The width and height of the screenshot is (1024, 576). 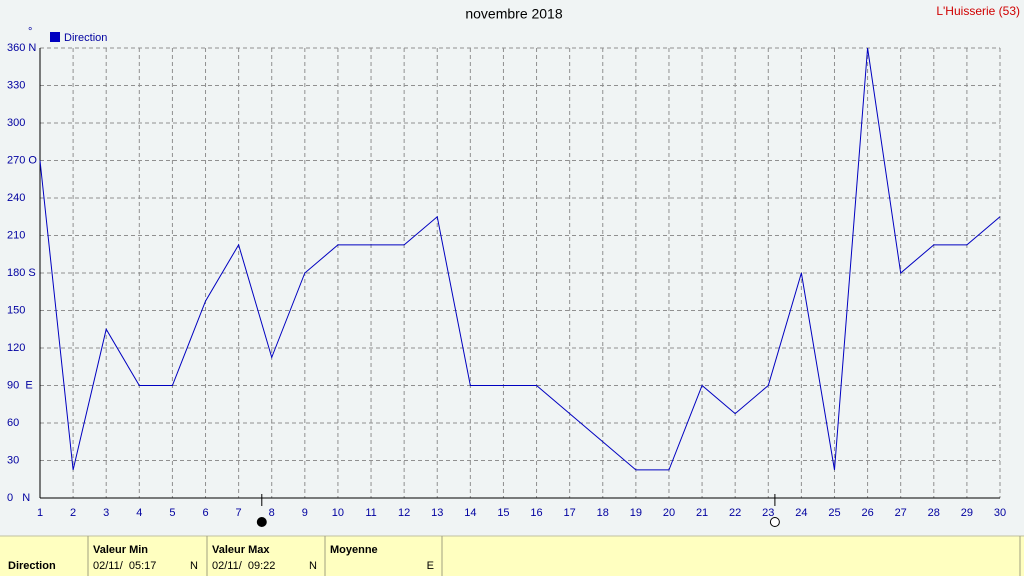 I want to click on y-tick-label: 120, so click(x=16, y=348).